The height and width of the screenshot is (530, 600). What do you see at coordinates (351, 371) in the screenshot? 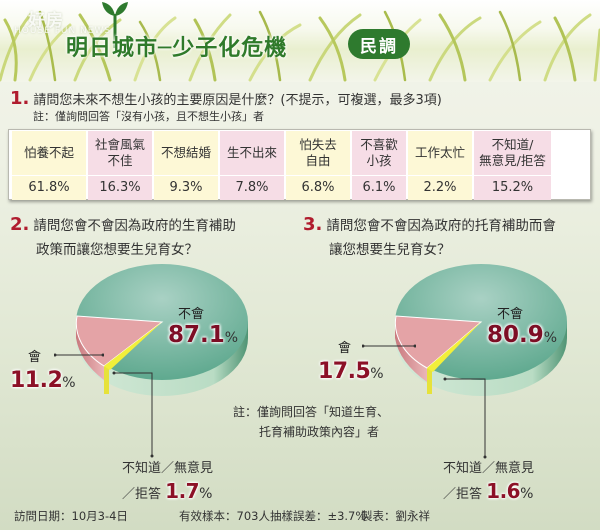
I see `q3-yes-value: 17.5%` at bounding box center [351, 371].